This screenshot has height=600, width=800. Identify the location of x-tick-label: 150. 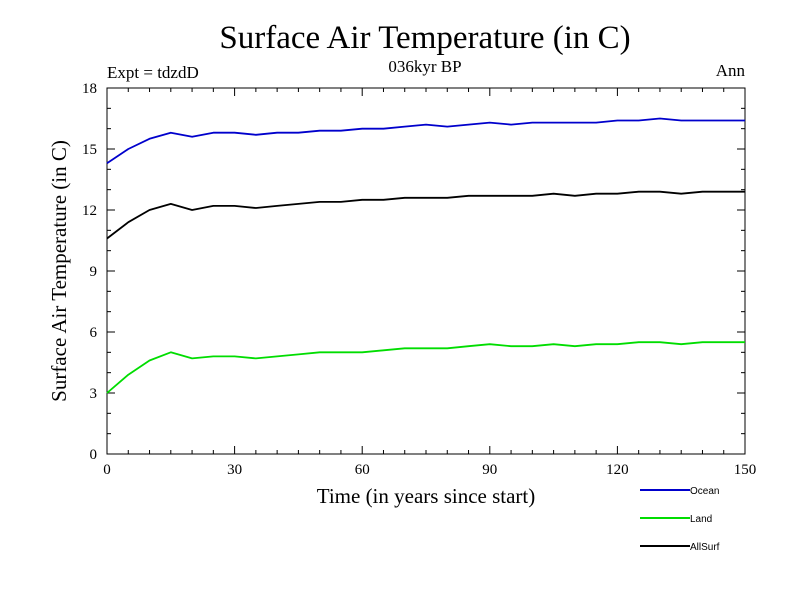
(745, 470).